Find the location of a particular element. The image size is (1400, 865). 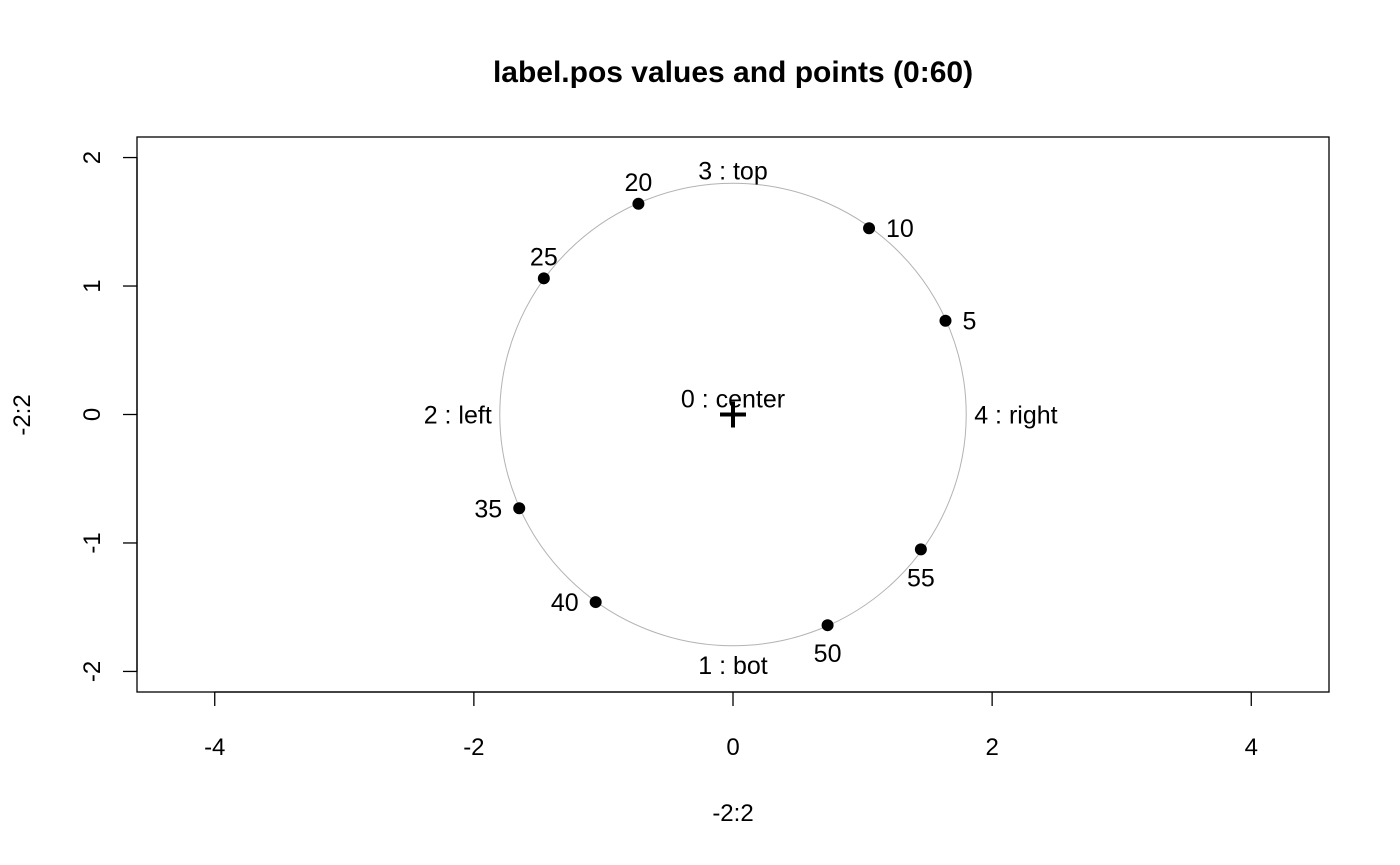

point-label: 35 is located at coordinates (488, 509).